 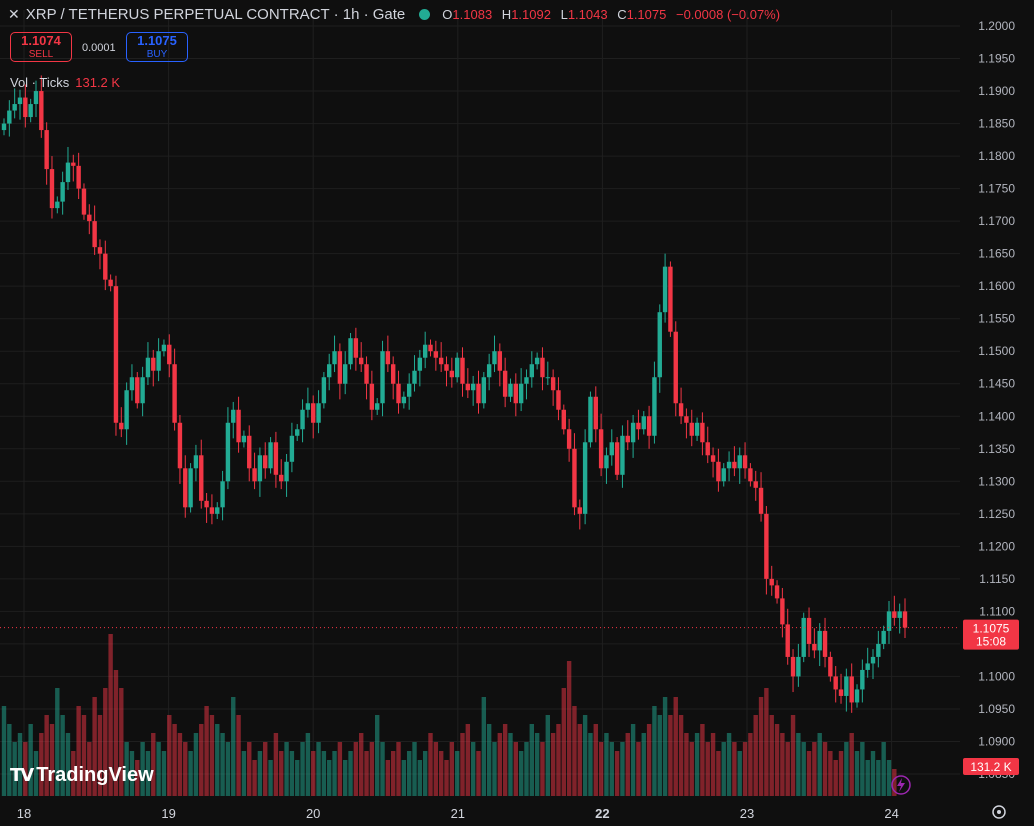 What do you see at coordinates (425, 14) in the screenshot?
I see `market-status-icon` at bounding box center [425, 14].